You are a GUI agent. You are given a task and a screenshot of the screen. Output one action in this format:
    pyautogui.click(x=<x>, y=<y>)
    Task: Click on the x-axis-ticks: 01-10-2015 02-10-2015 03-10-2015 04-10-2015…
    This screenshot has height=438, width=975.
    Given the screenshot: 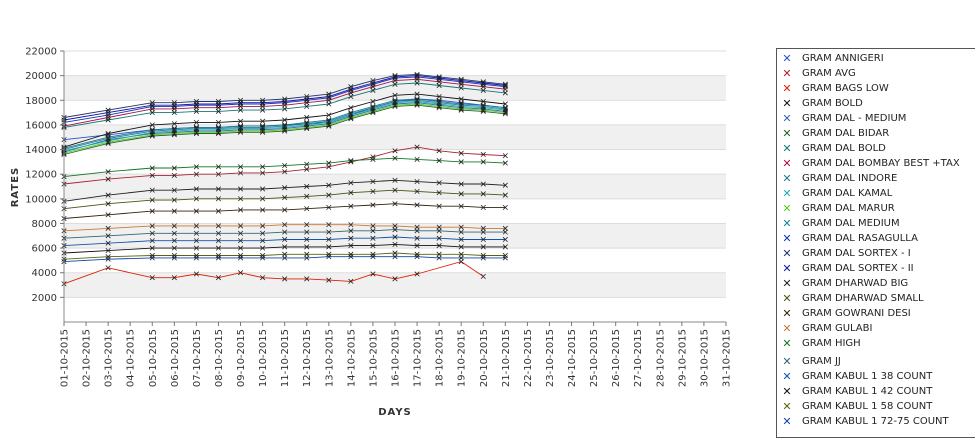 What is the action you would take?
    pyautogui.click(x=396, y=354)
    